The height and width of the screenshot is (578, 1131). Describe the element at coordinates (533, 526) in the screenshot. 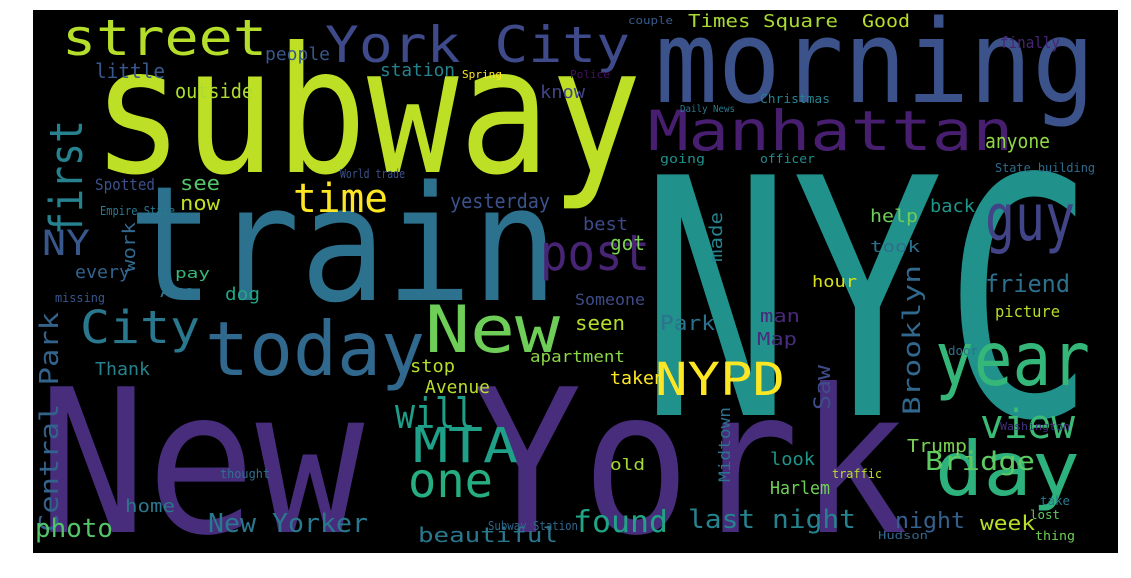

I see `word: Subway Station` at that location.